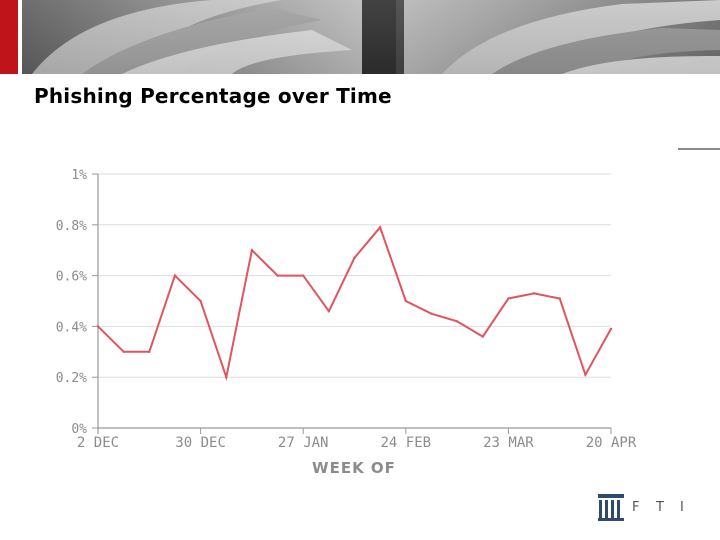 The image size is (720, 540). Describe the element at coordinates (406, 443) in the screenshot. I see `x-tick-label: 24 FEB` at that location.